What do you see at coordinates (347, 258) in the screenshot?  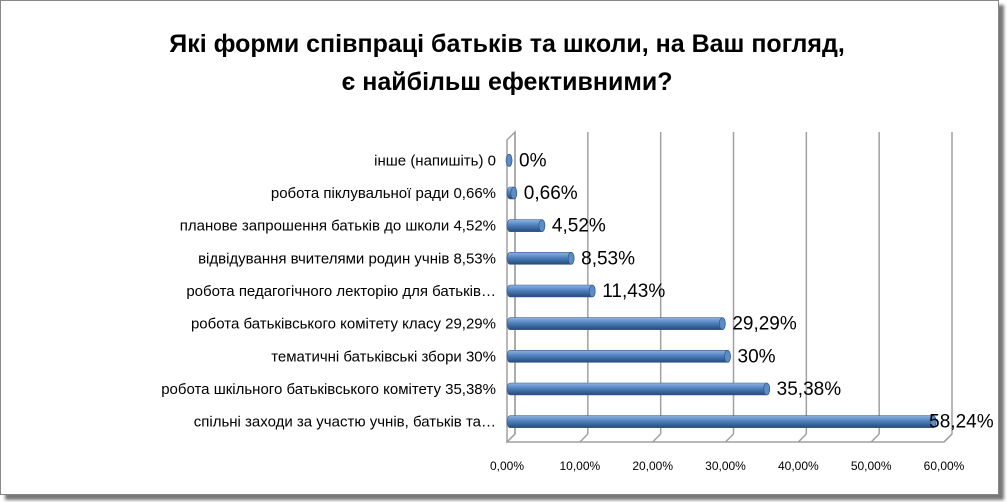 I see `category-label: відвідування вчителями родин учнів 8,53%` at bounding box center [347, 258].